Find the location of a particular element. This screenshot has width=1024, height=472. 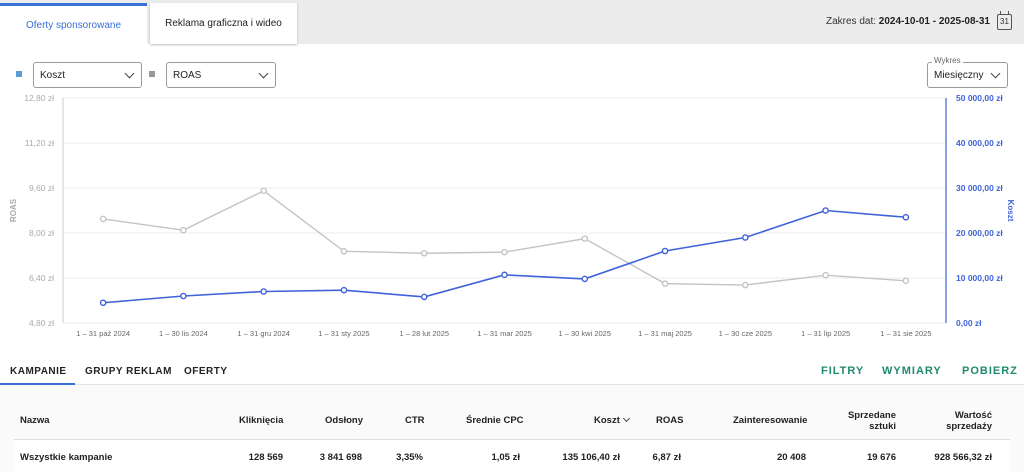

download-button: POBIERZ is located at coordinates (990, 371).